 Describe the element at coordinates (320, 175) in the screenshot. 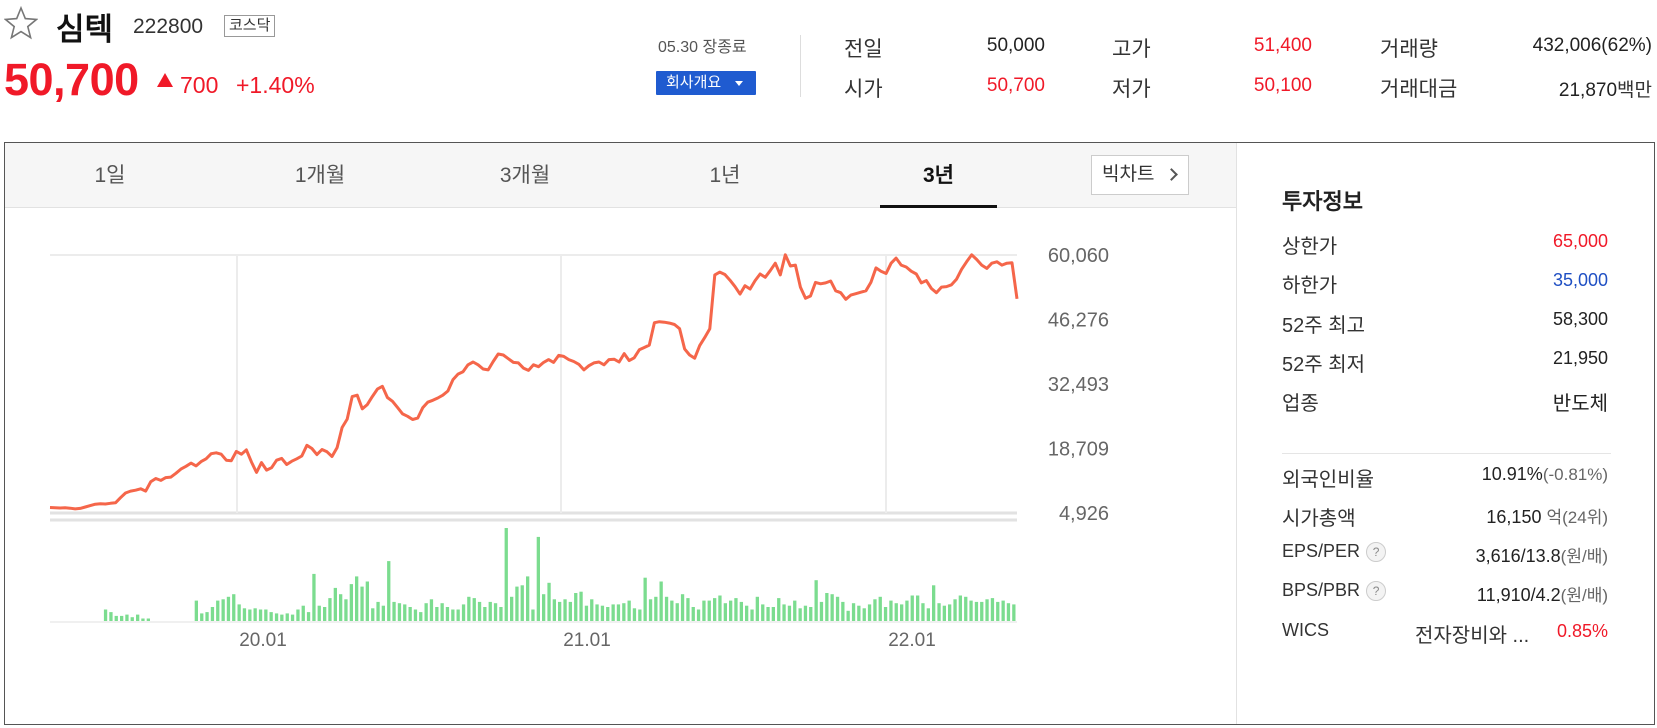

I see `tab-1month: 1개월` at that location.